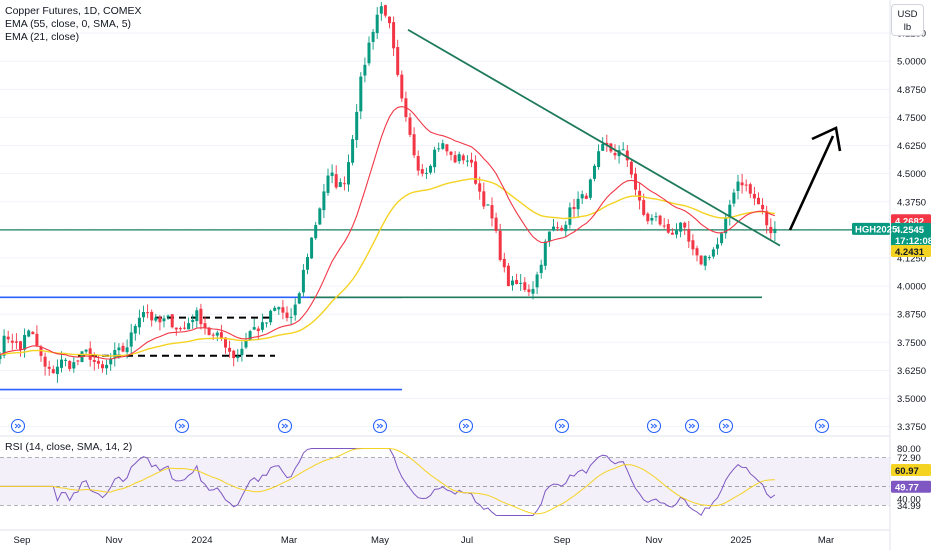 This screenshot has width=932, height=550. What do you see at coordinates (911, 258) in the screenshot?
I see `price-tick-label: 4.1250` at bounding box center [911, 258].